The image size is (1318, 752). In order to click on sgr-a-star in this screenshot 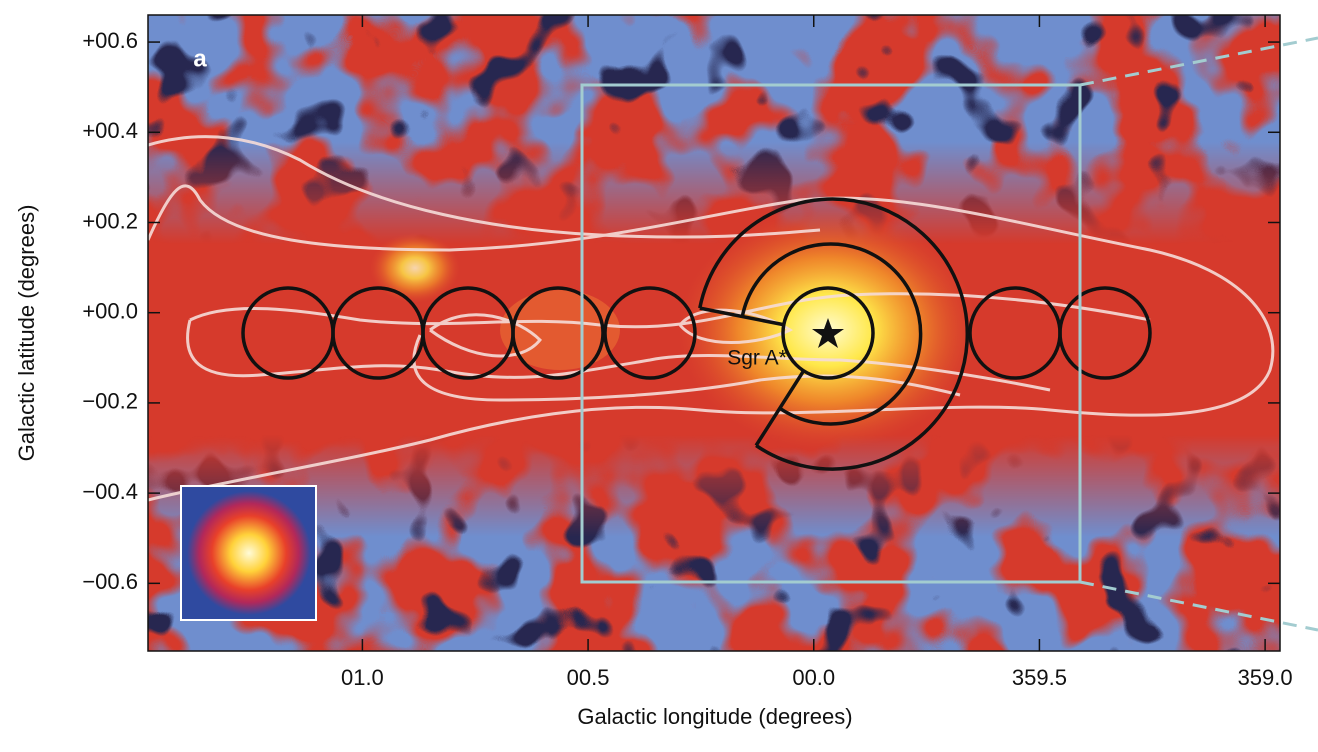, I will do `click(828, 333)`.